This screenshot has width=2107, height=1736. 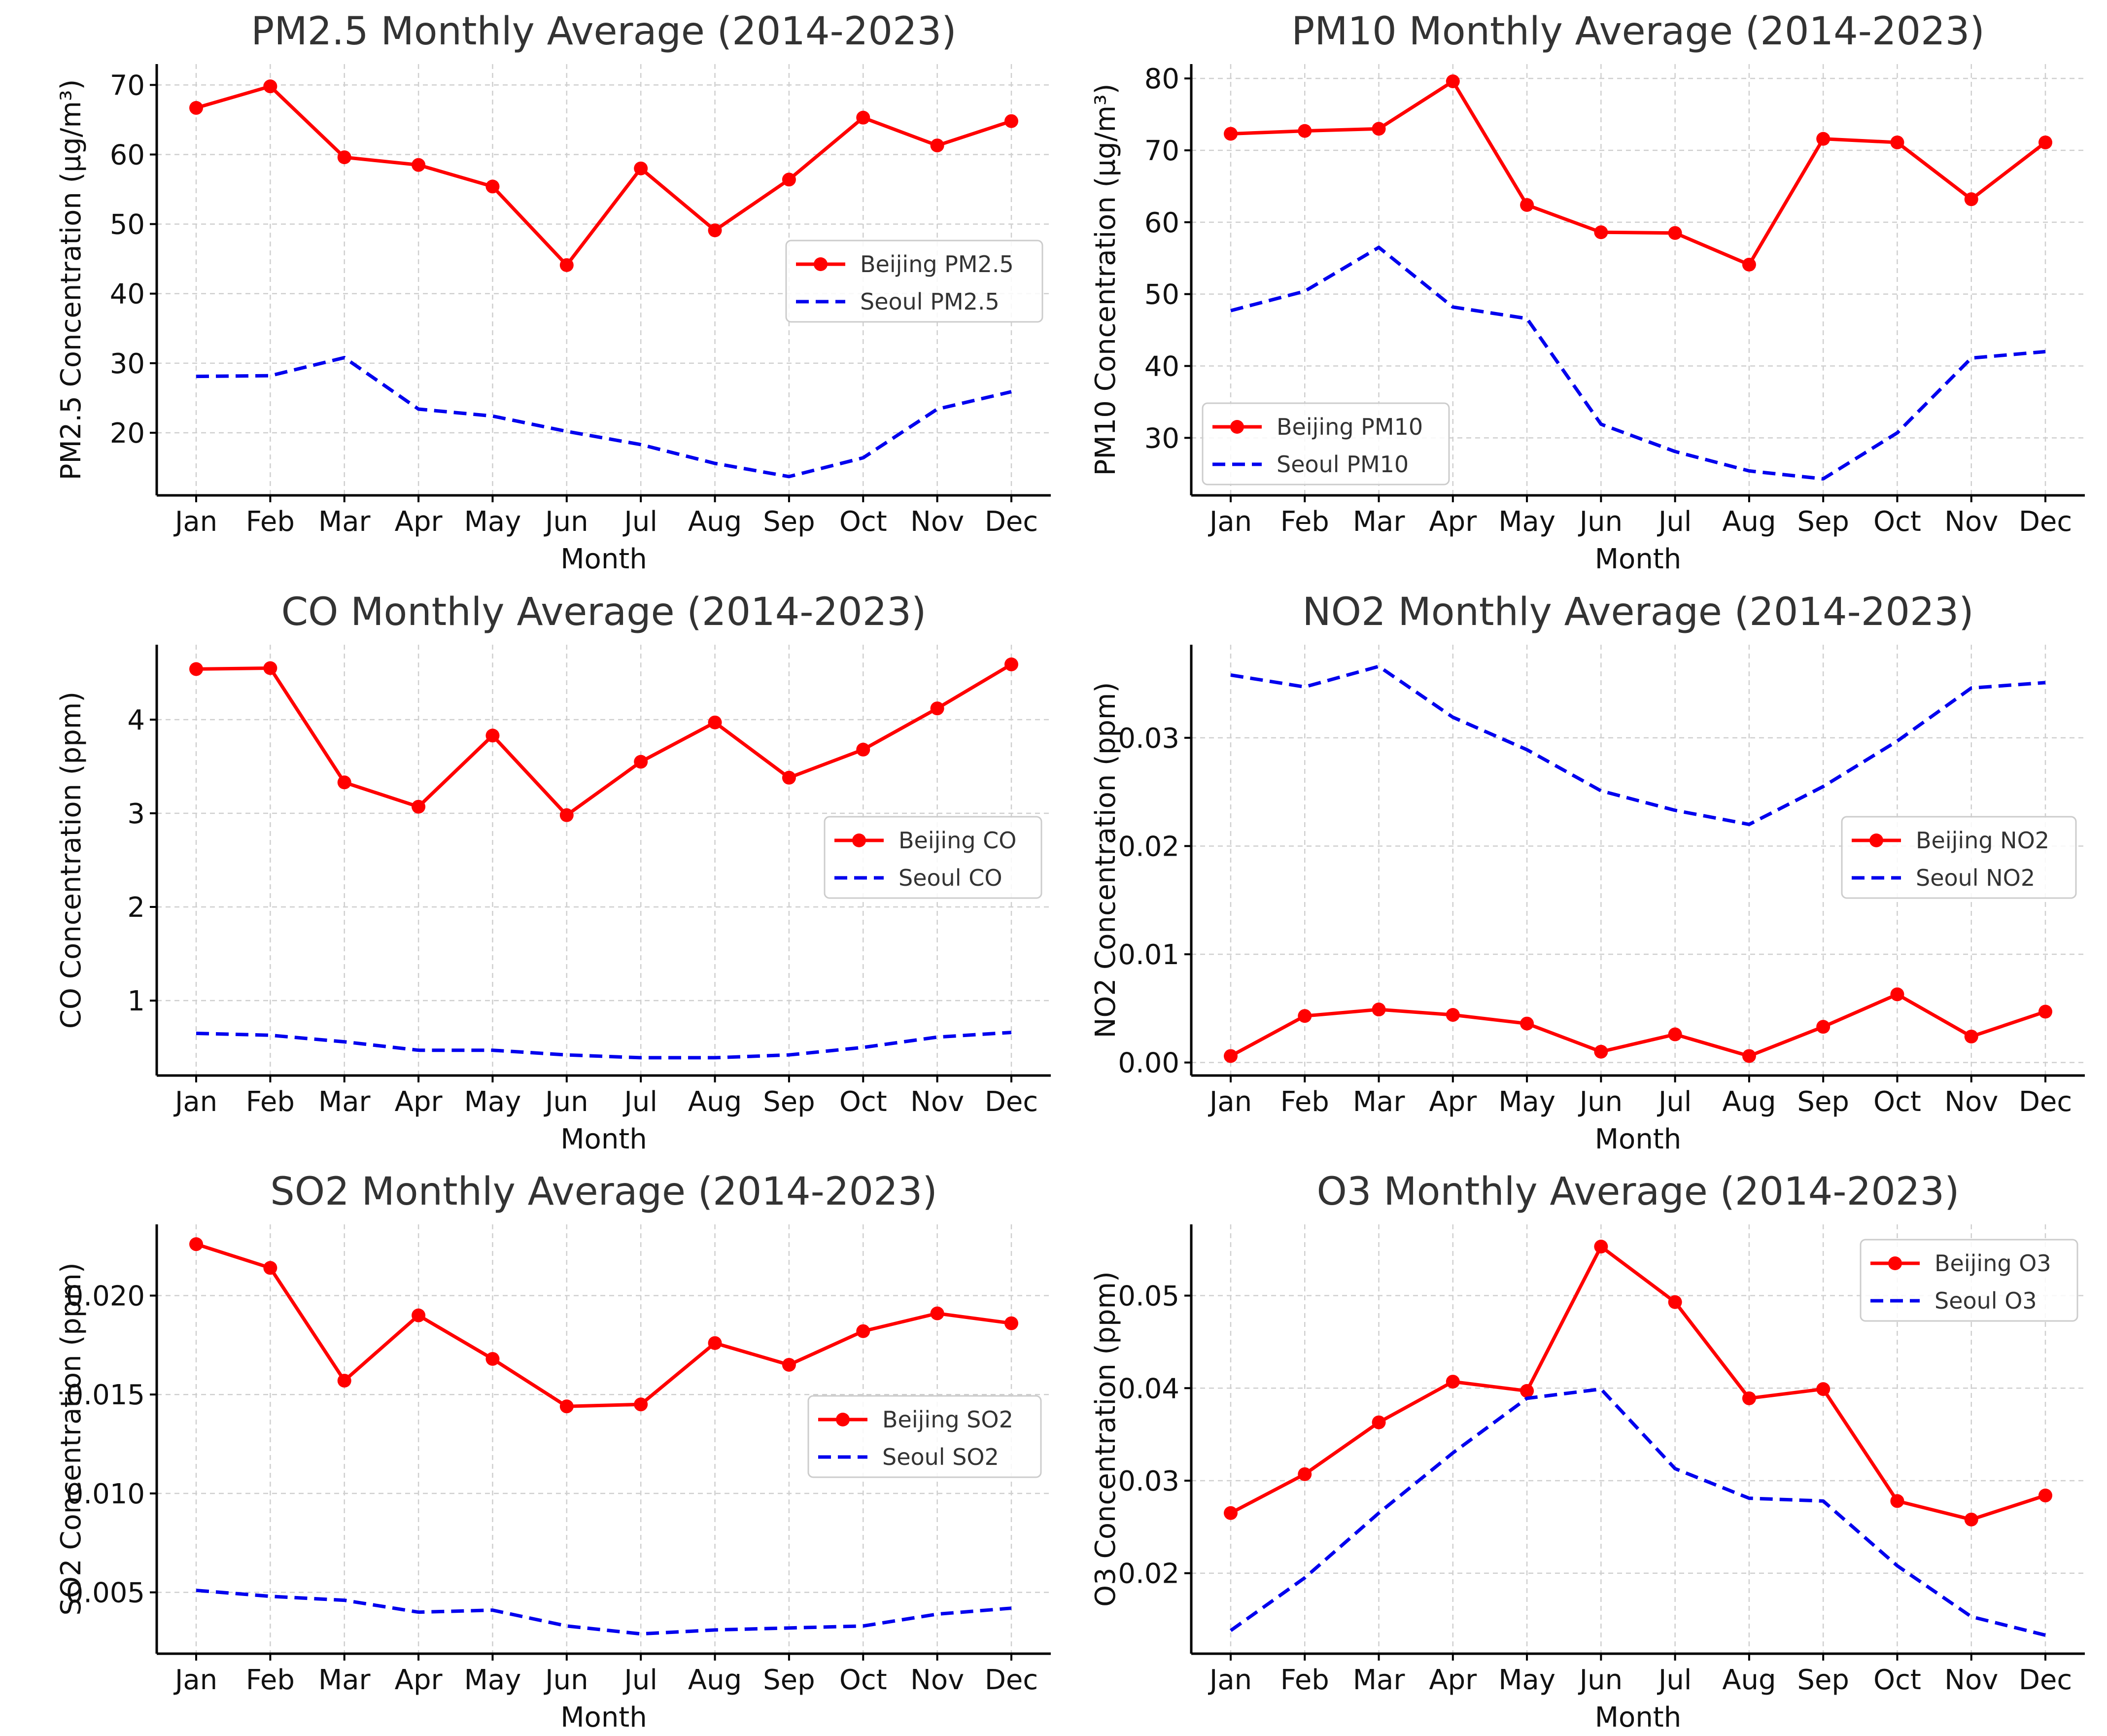 I want to click on y-tick-label: 0.005, so click(x=106, y=1593).